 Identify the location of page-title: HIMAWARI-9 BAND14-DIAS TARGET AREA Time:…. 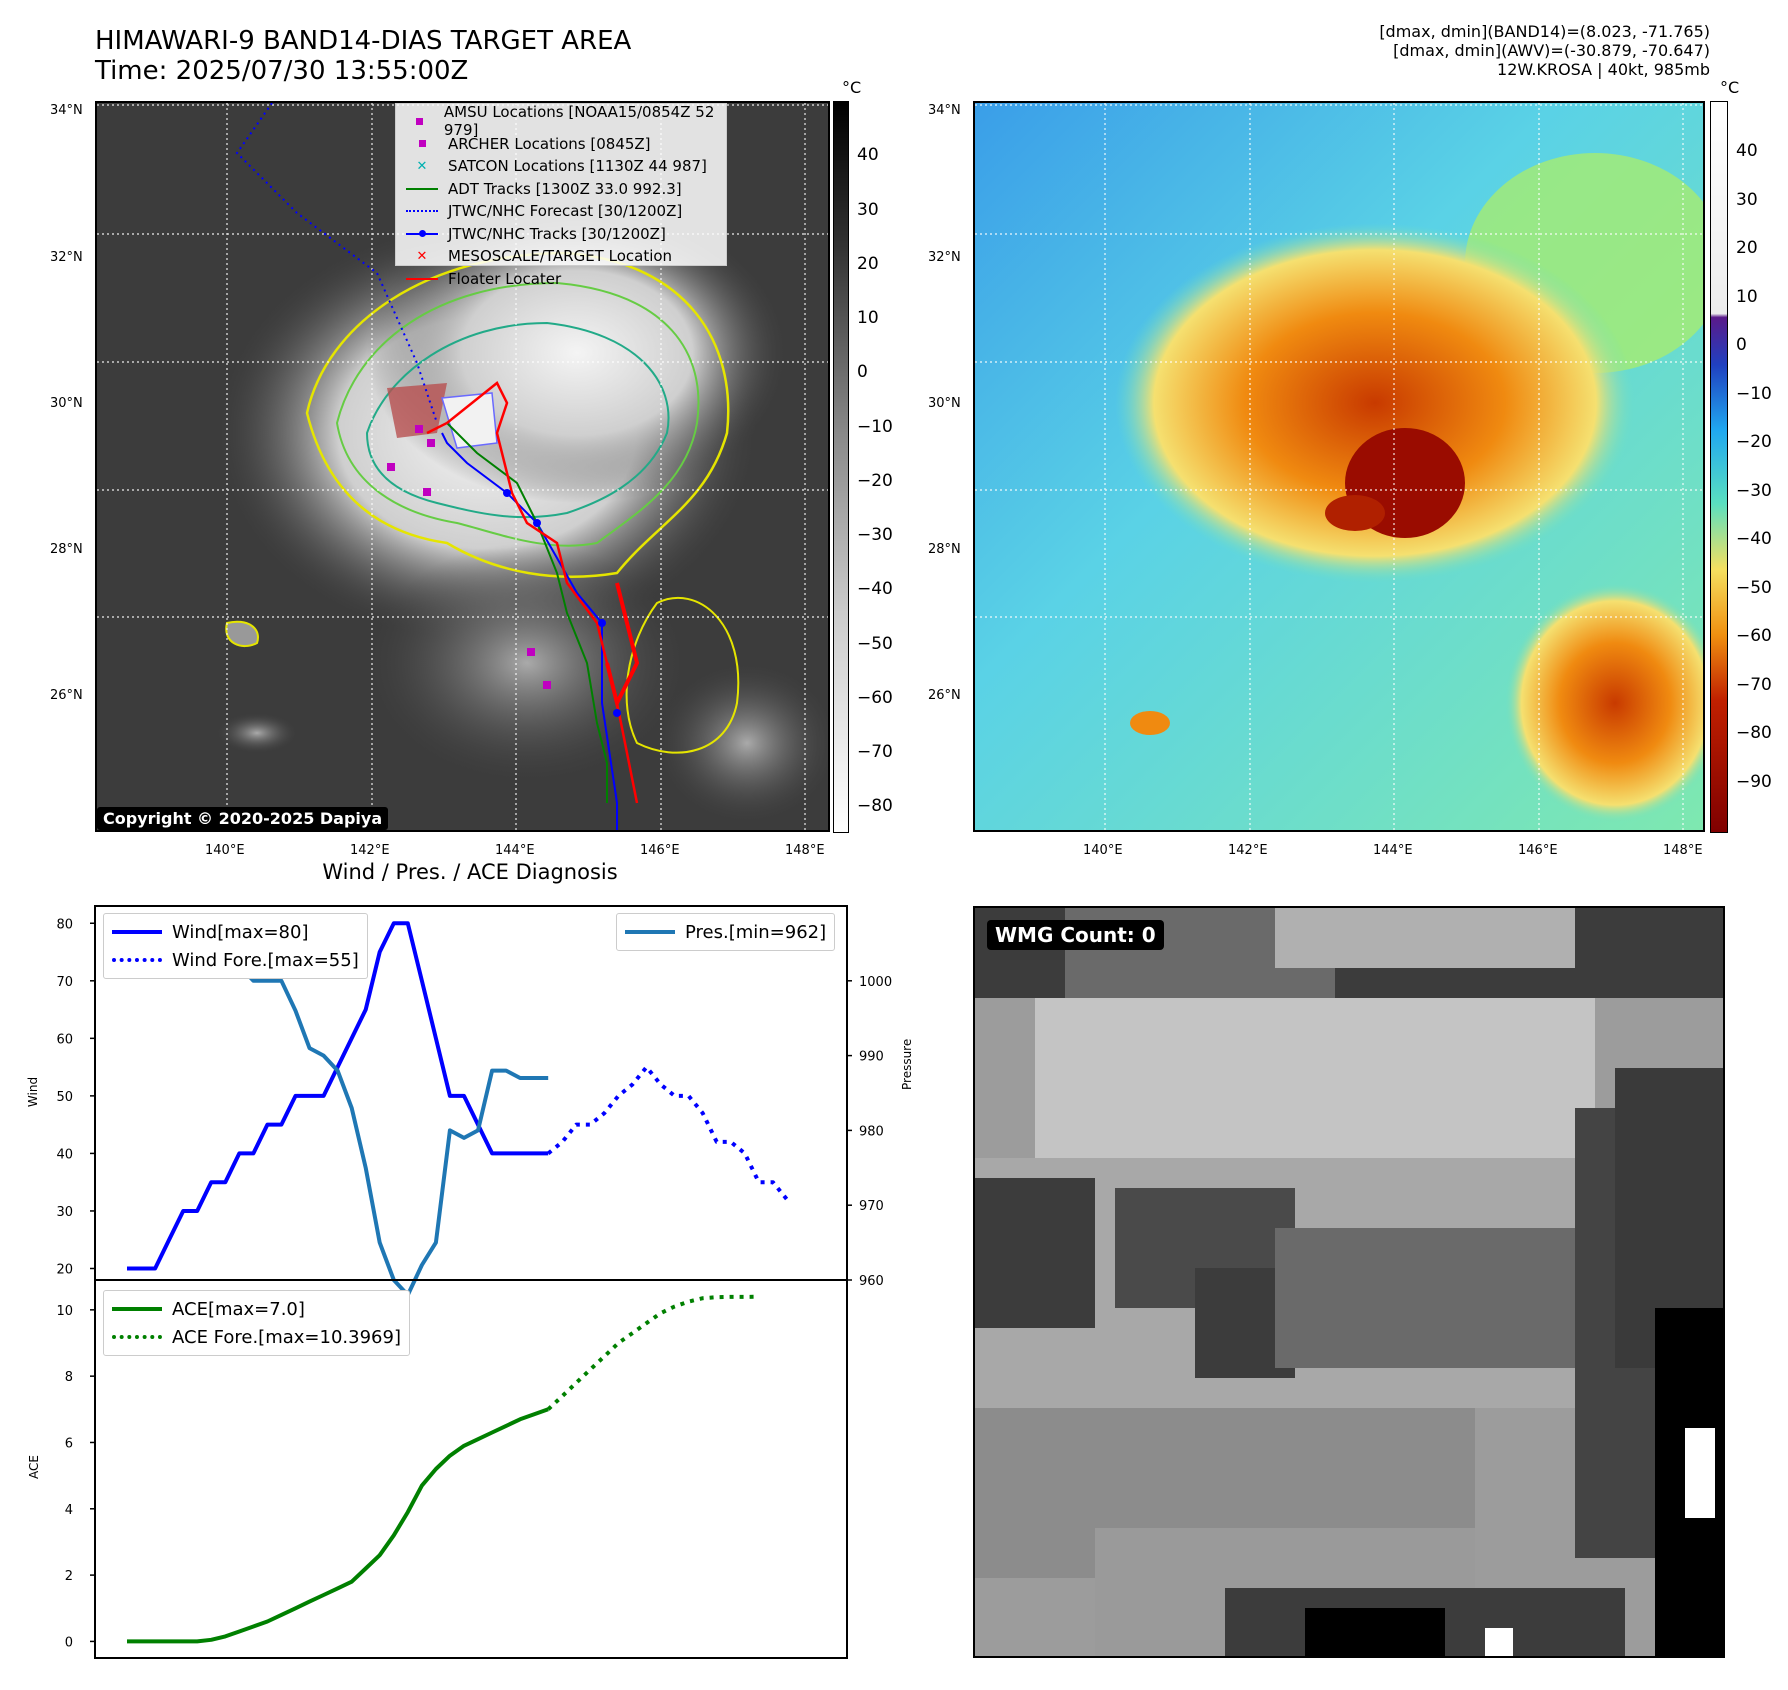
(363, 56).